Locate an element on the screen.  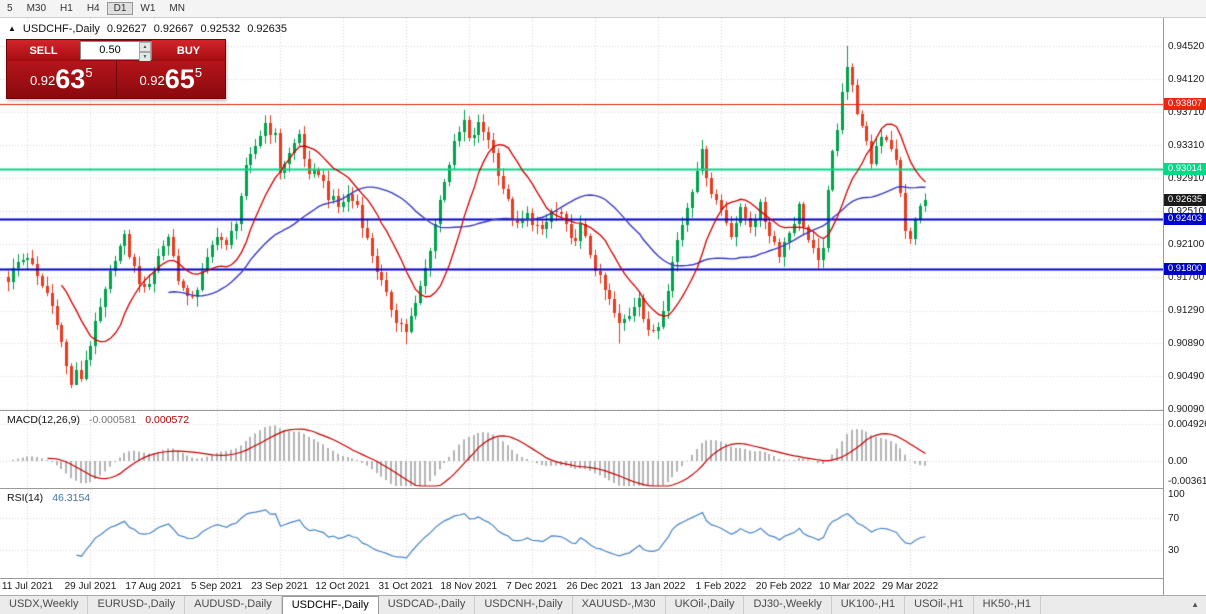
date-axis-label: 26 Dec 2021 is located at coordinates (595, 586).